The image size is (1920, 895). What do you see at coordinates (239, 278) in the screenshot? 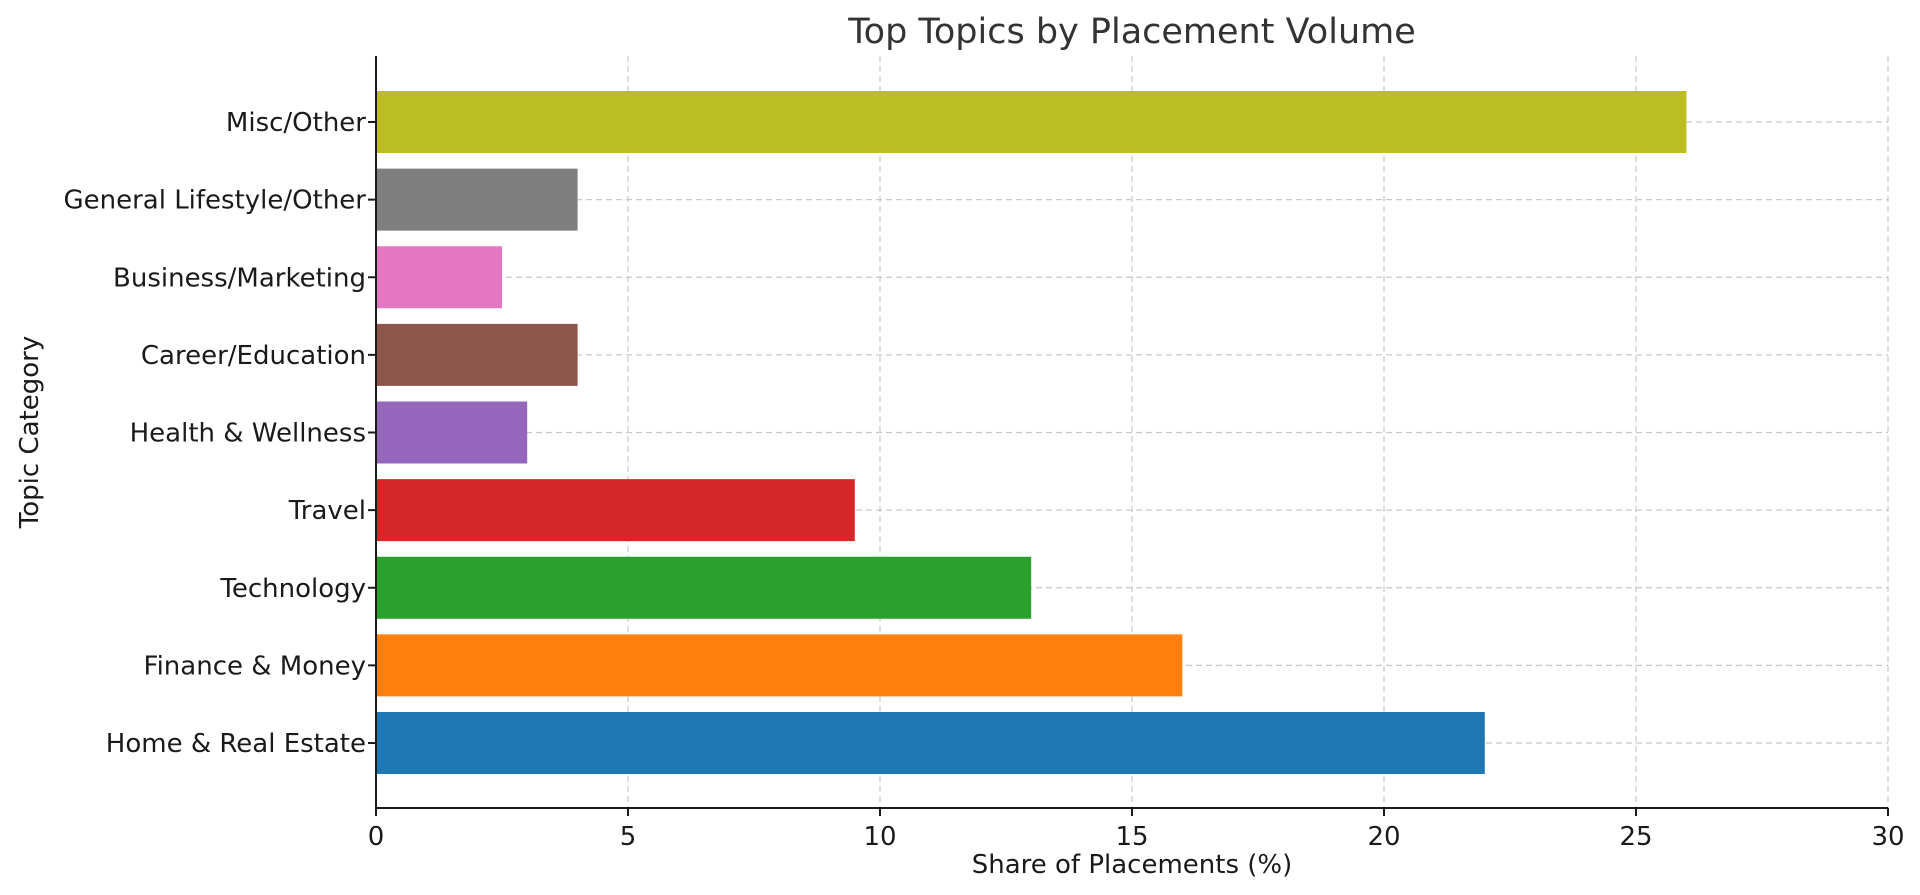
I see `y-tick-label: Business/Marketing` at bounding box center [239, 278].